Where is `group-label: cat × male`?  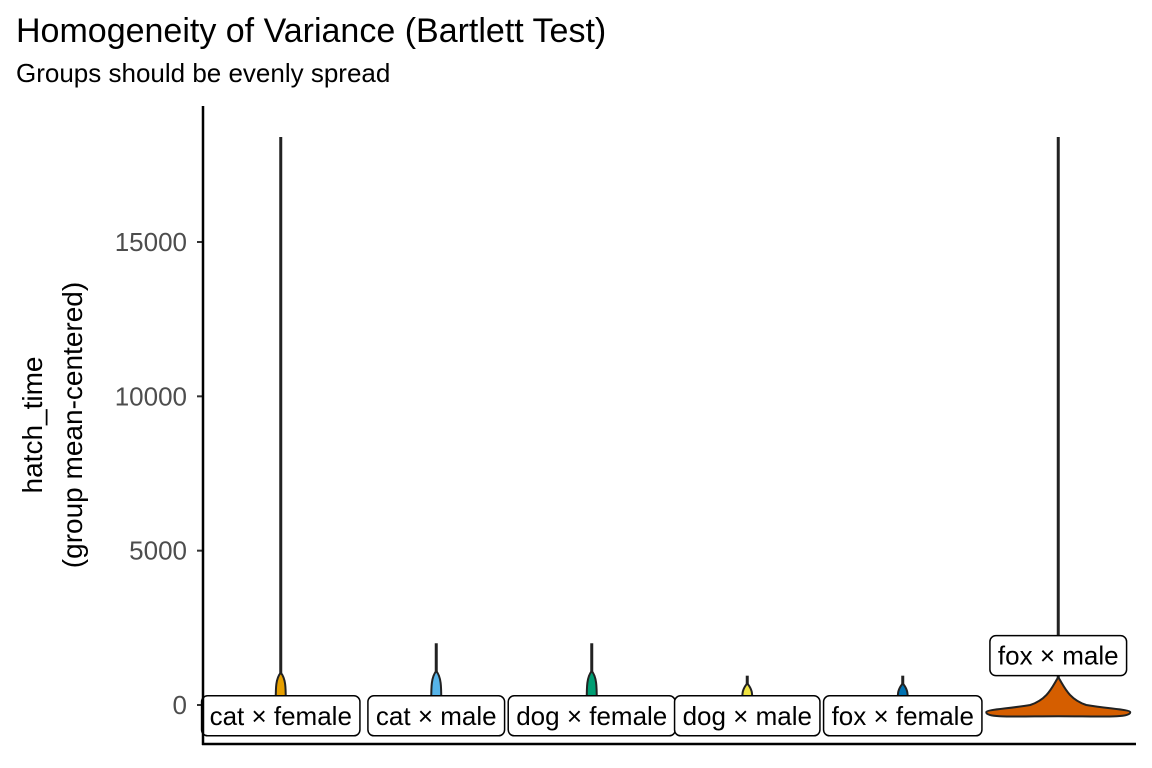 group-label: cat × male is located at coordinates (436, 716).